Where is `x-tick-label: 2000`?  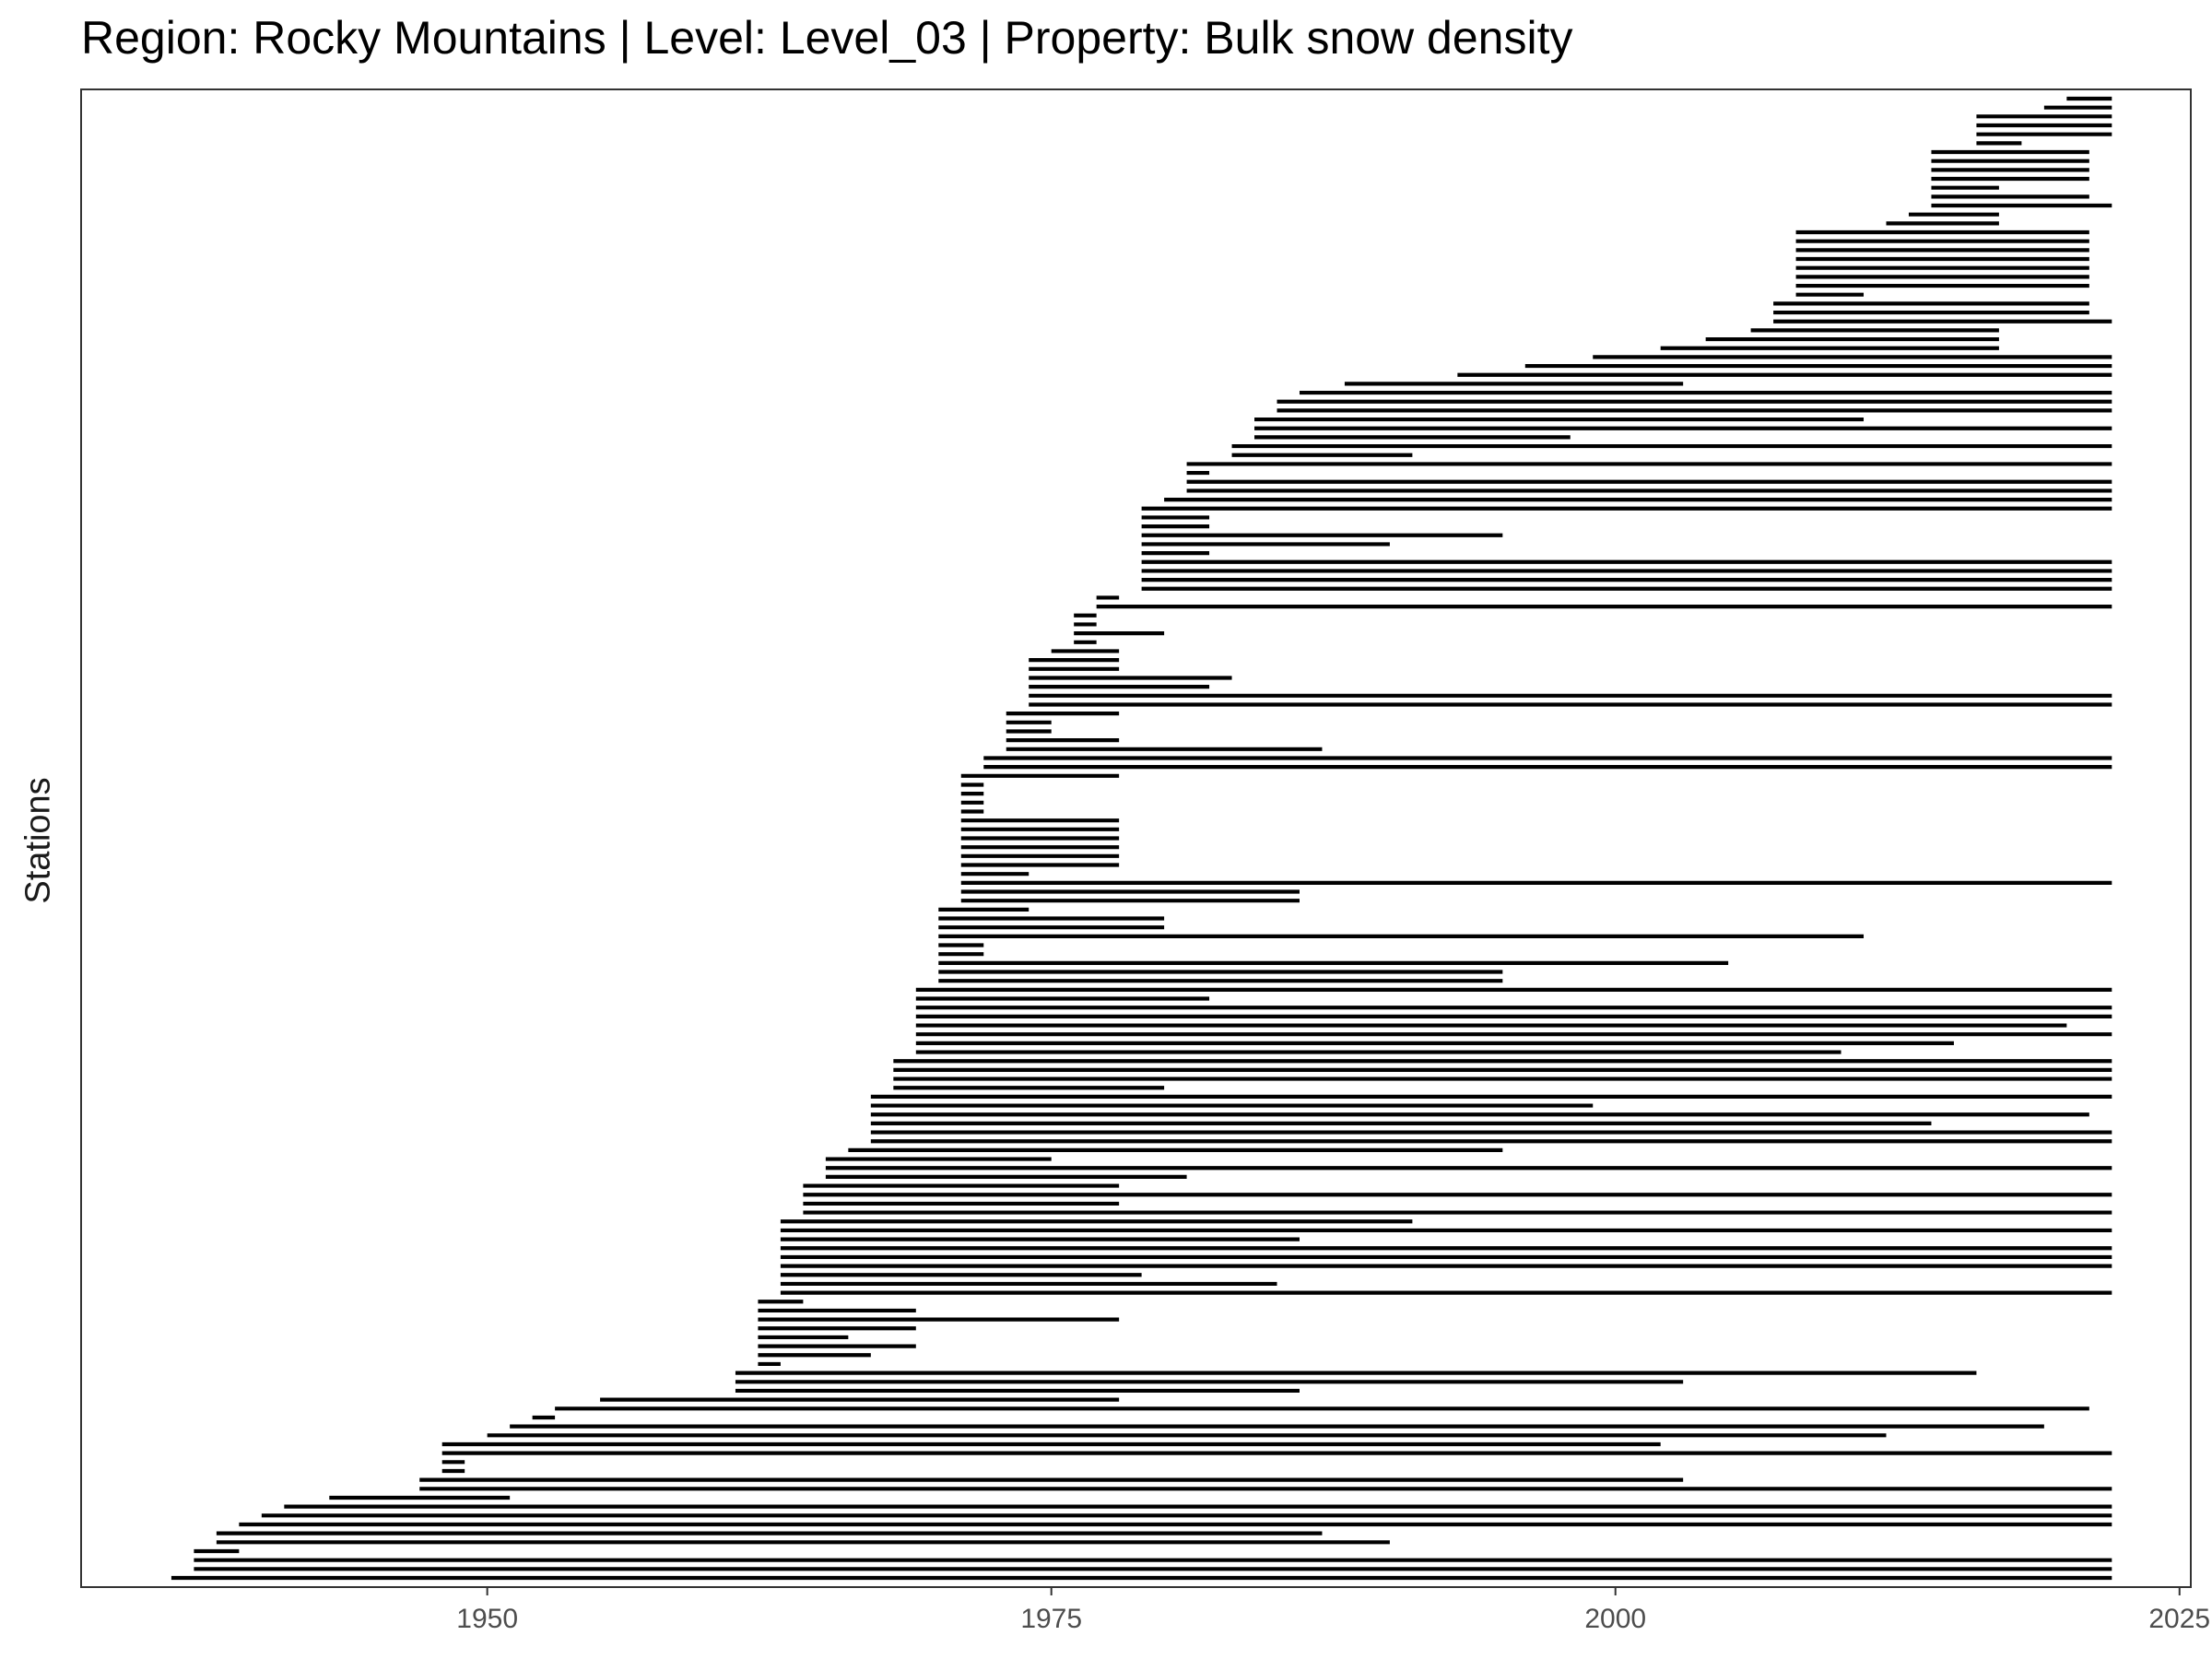 x-tick-label: 2000 is located at coordinates (1615, 1619).